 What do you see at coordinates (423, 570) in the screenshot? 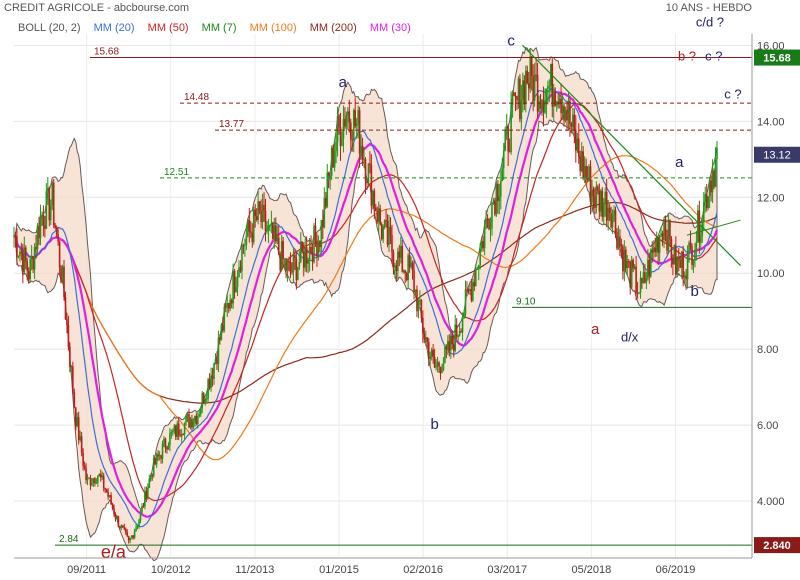
I see `x-tick-label: 02/2016` at bounding box center [423, 570].